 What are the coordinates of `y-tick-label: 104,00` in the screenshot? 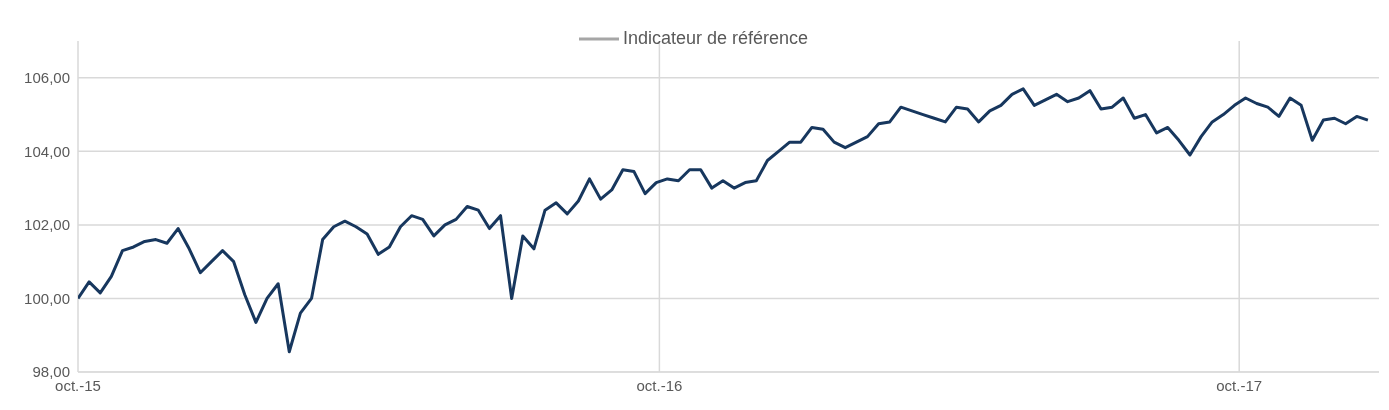 It's located at (47, 151).